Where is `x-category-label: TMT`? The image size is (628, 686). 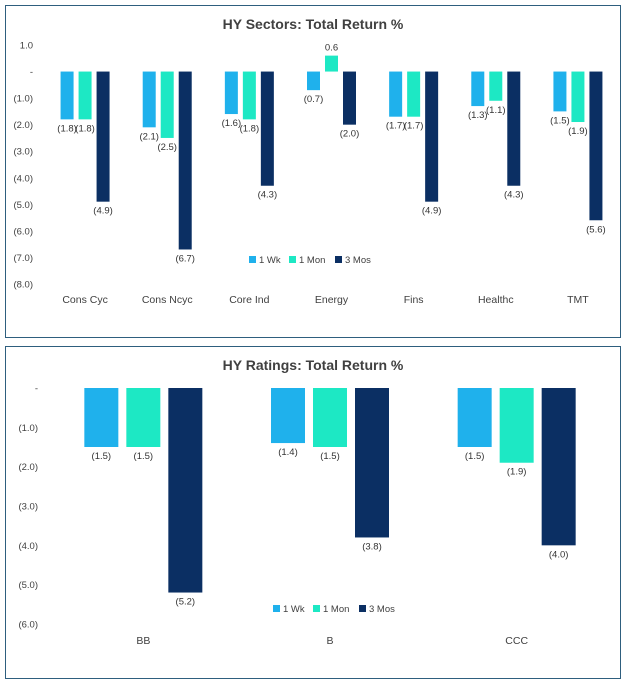 x-category-label: TMT is located at coordinates (578, 300).